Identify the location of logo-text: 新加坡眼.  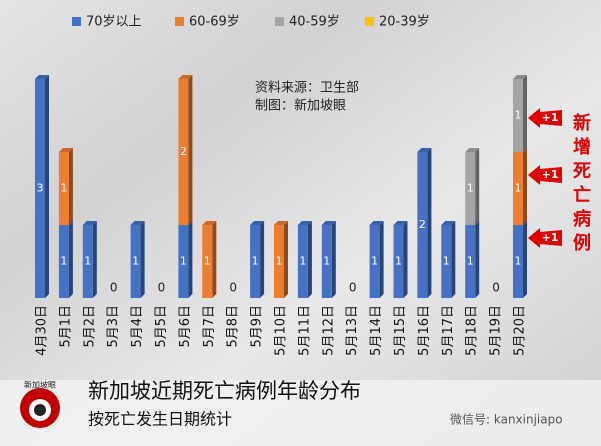
(40, 385).